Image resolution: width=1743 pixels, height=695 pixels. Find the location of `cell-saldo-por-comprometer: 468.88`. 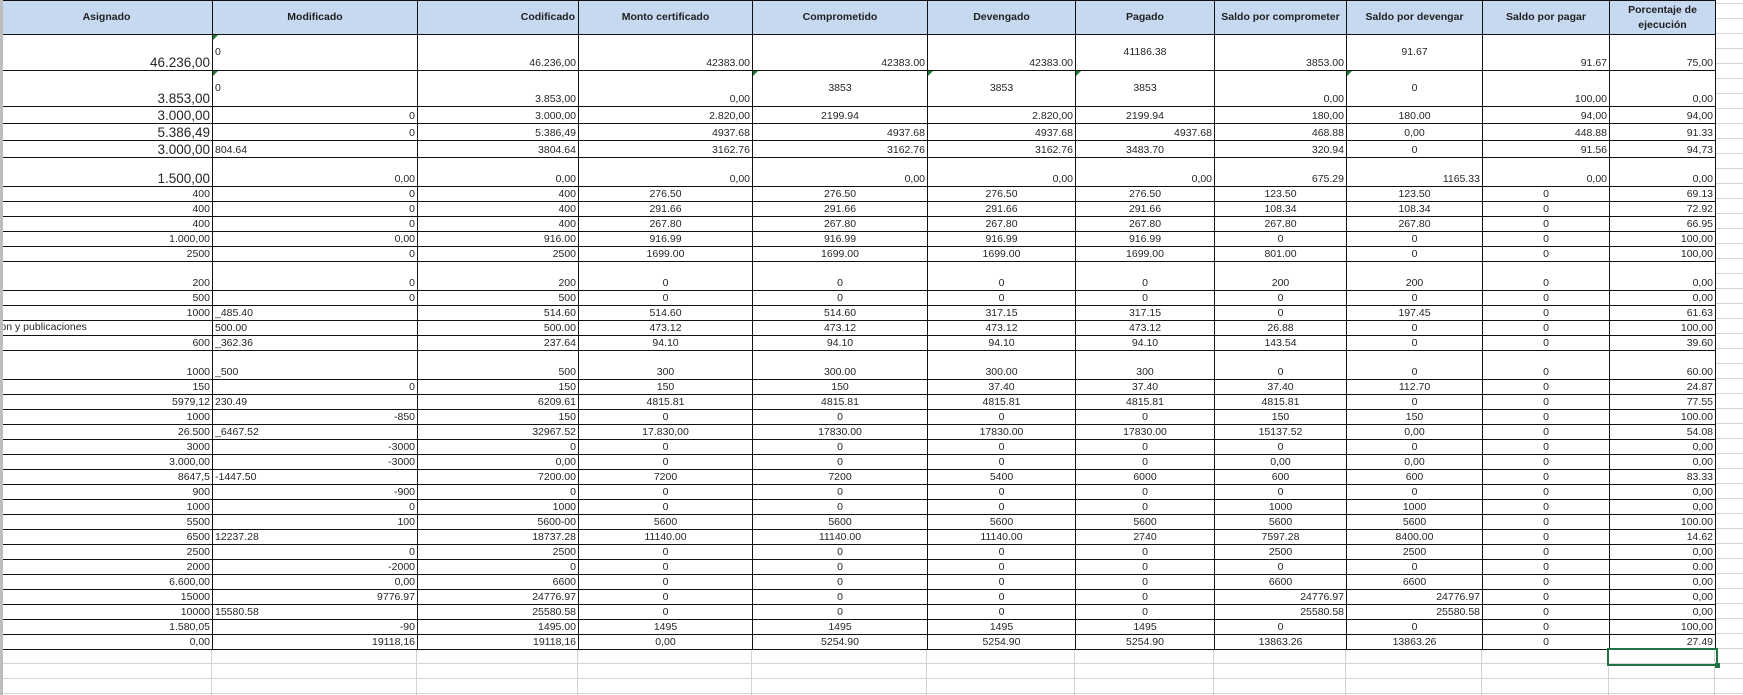

cell-saldo-por-comprometer: 468.88 is located at coordinates (1280, 132).